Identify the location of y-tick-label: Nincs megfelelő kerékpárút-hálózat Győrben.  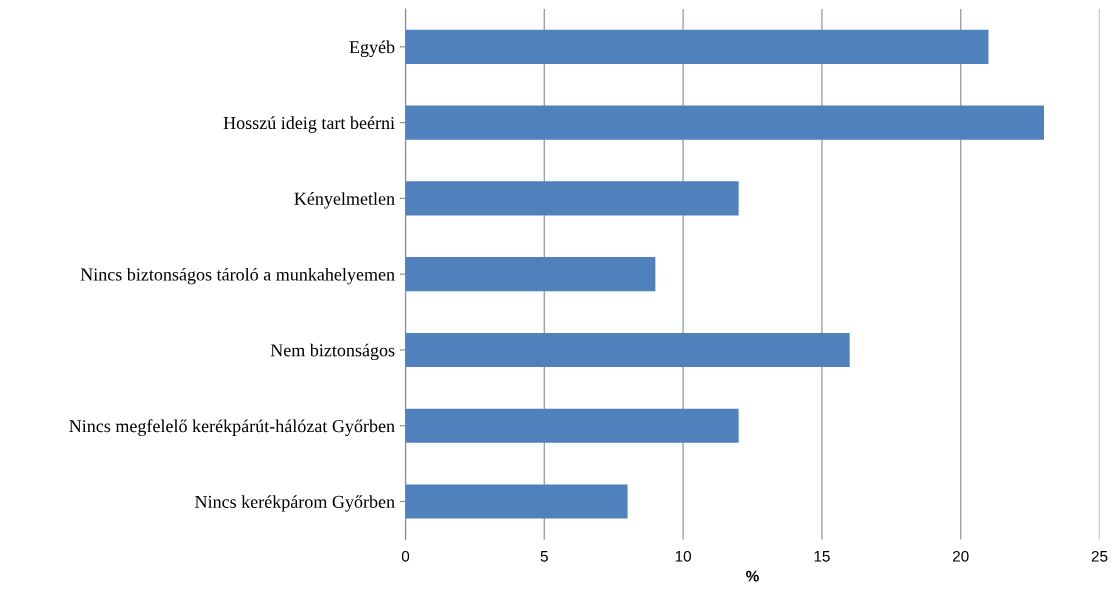
(232, 427).